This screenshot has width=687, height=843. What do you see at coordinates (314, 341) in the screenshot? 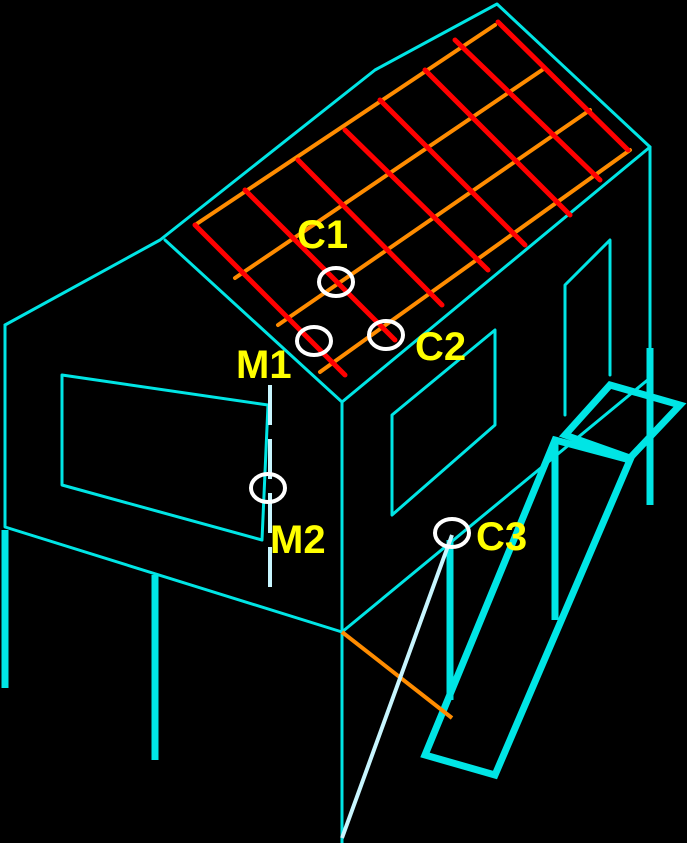
I see `marker-m1` at bounding box center [314, 341].